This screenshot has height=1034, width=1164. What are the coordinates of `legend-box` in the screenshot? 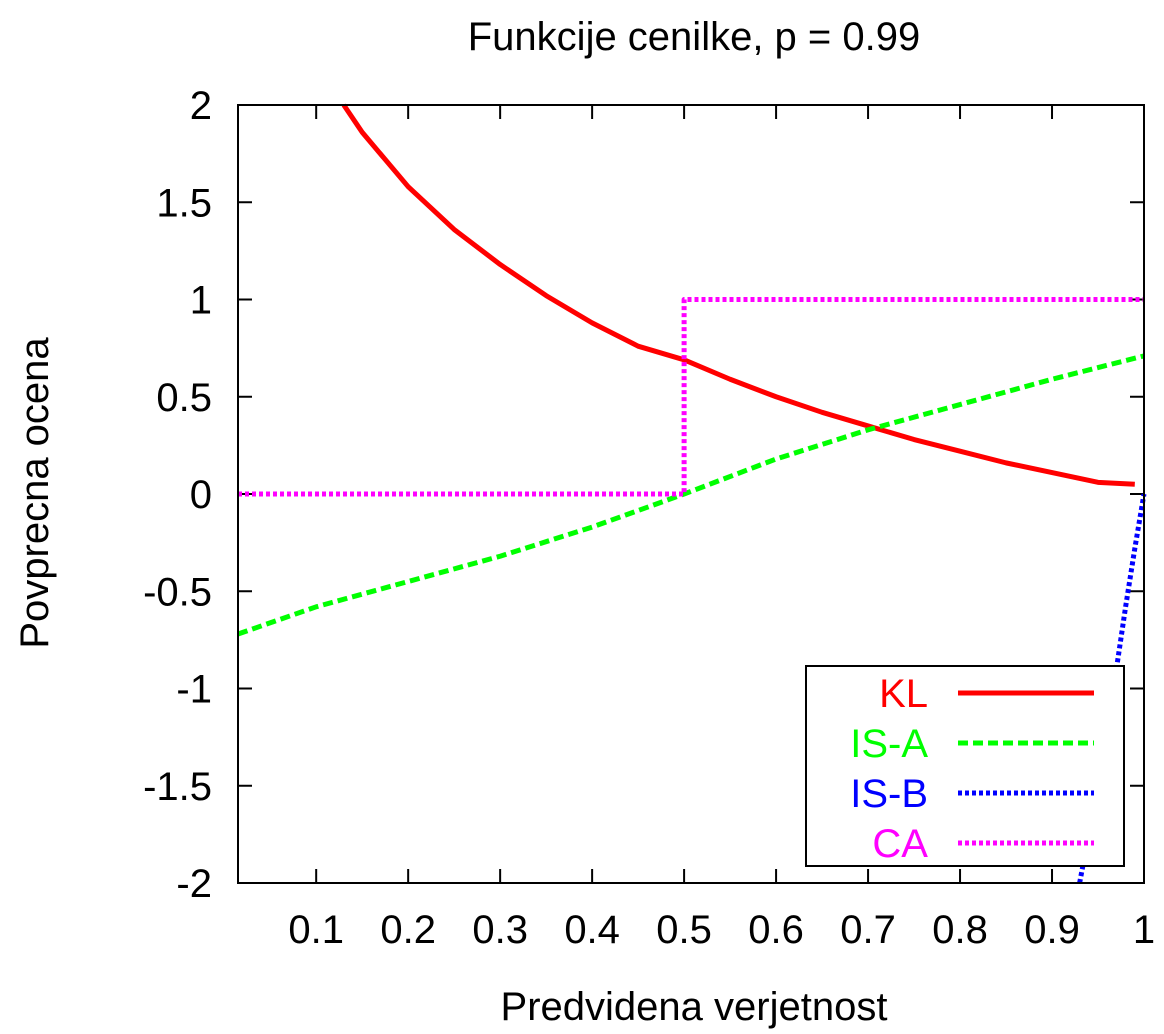 It's located at (965, 766).